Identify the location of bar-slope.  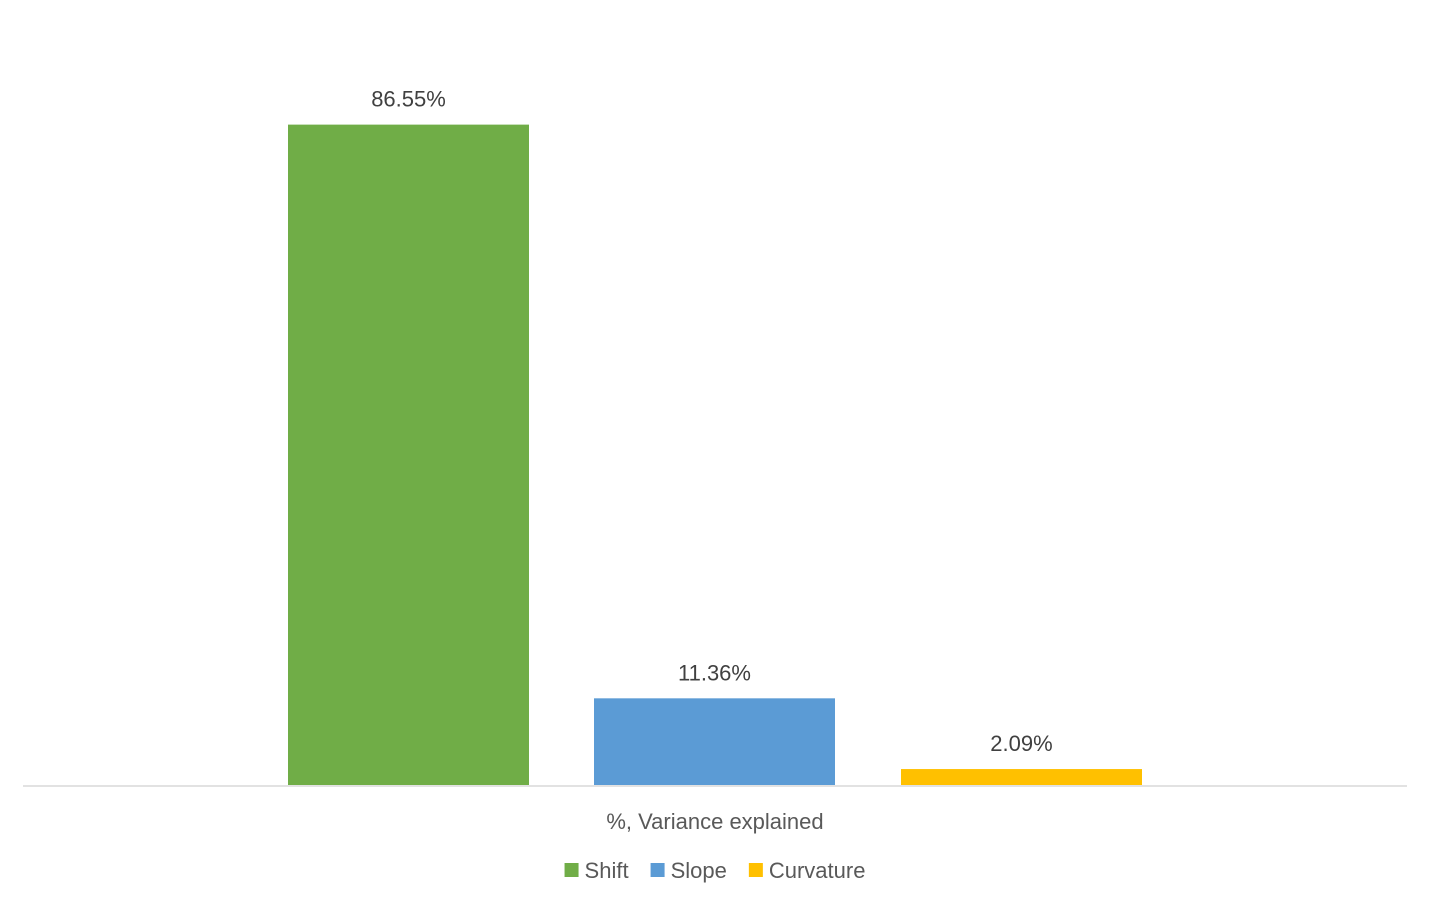
(714, 741).